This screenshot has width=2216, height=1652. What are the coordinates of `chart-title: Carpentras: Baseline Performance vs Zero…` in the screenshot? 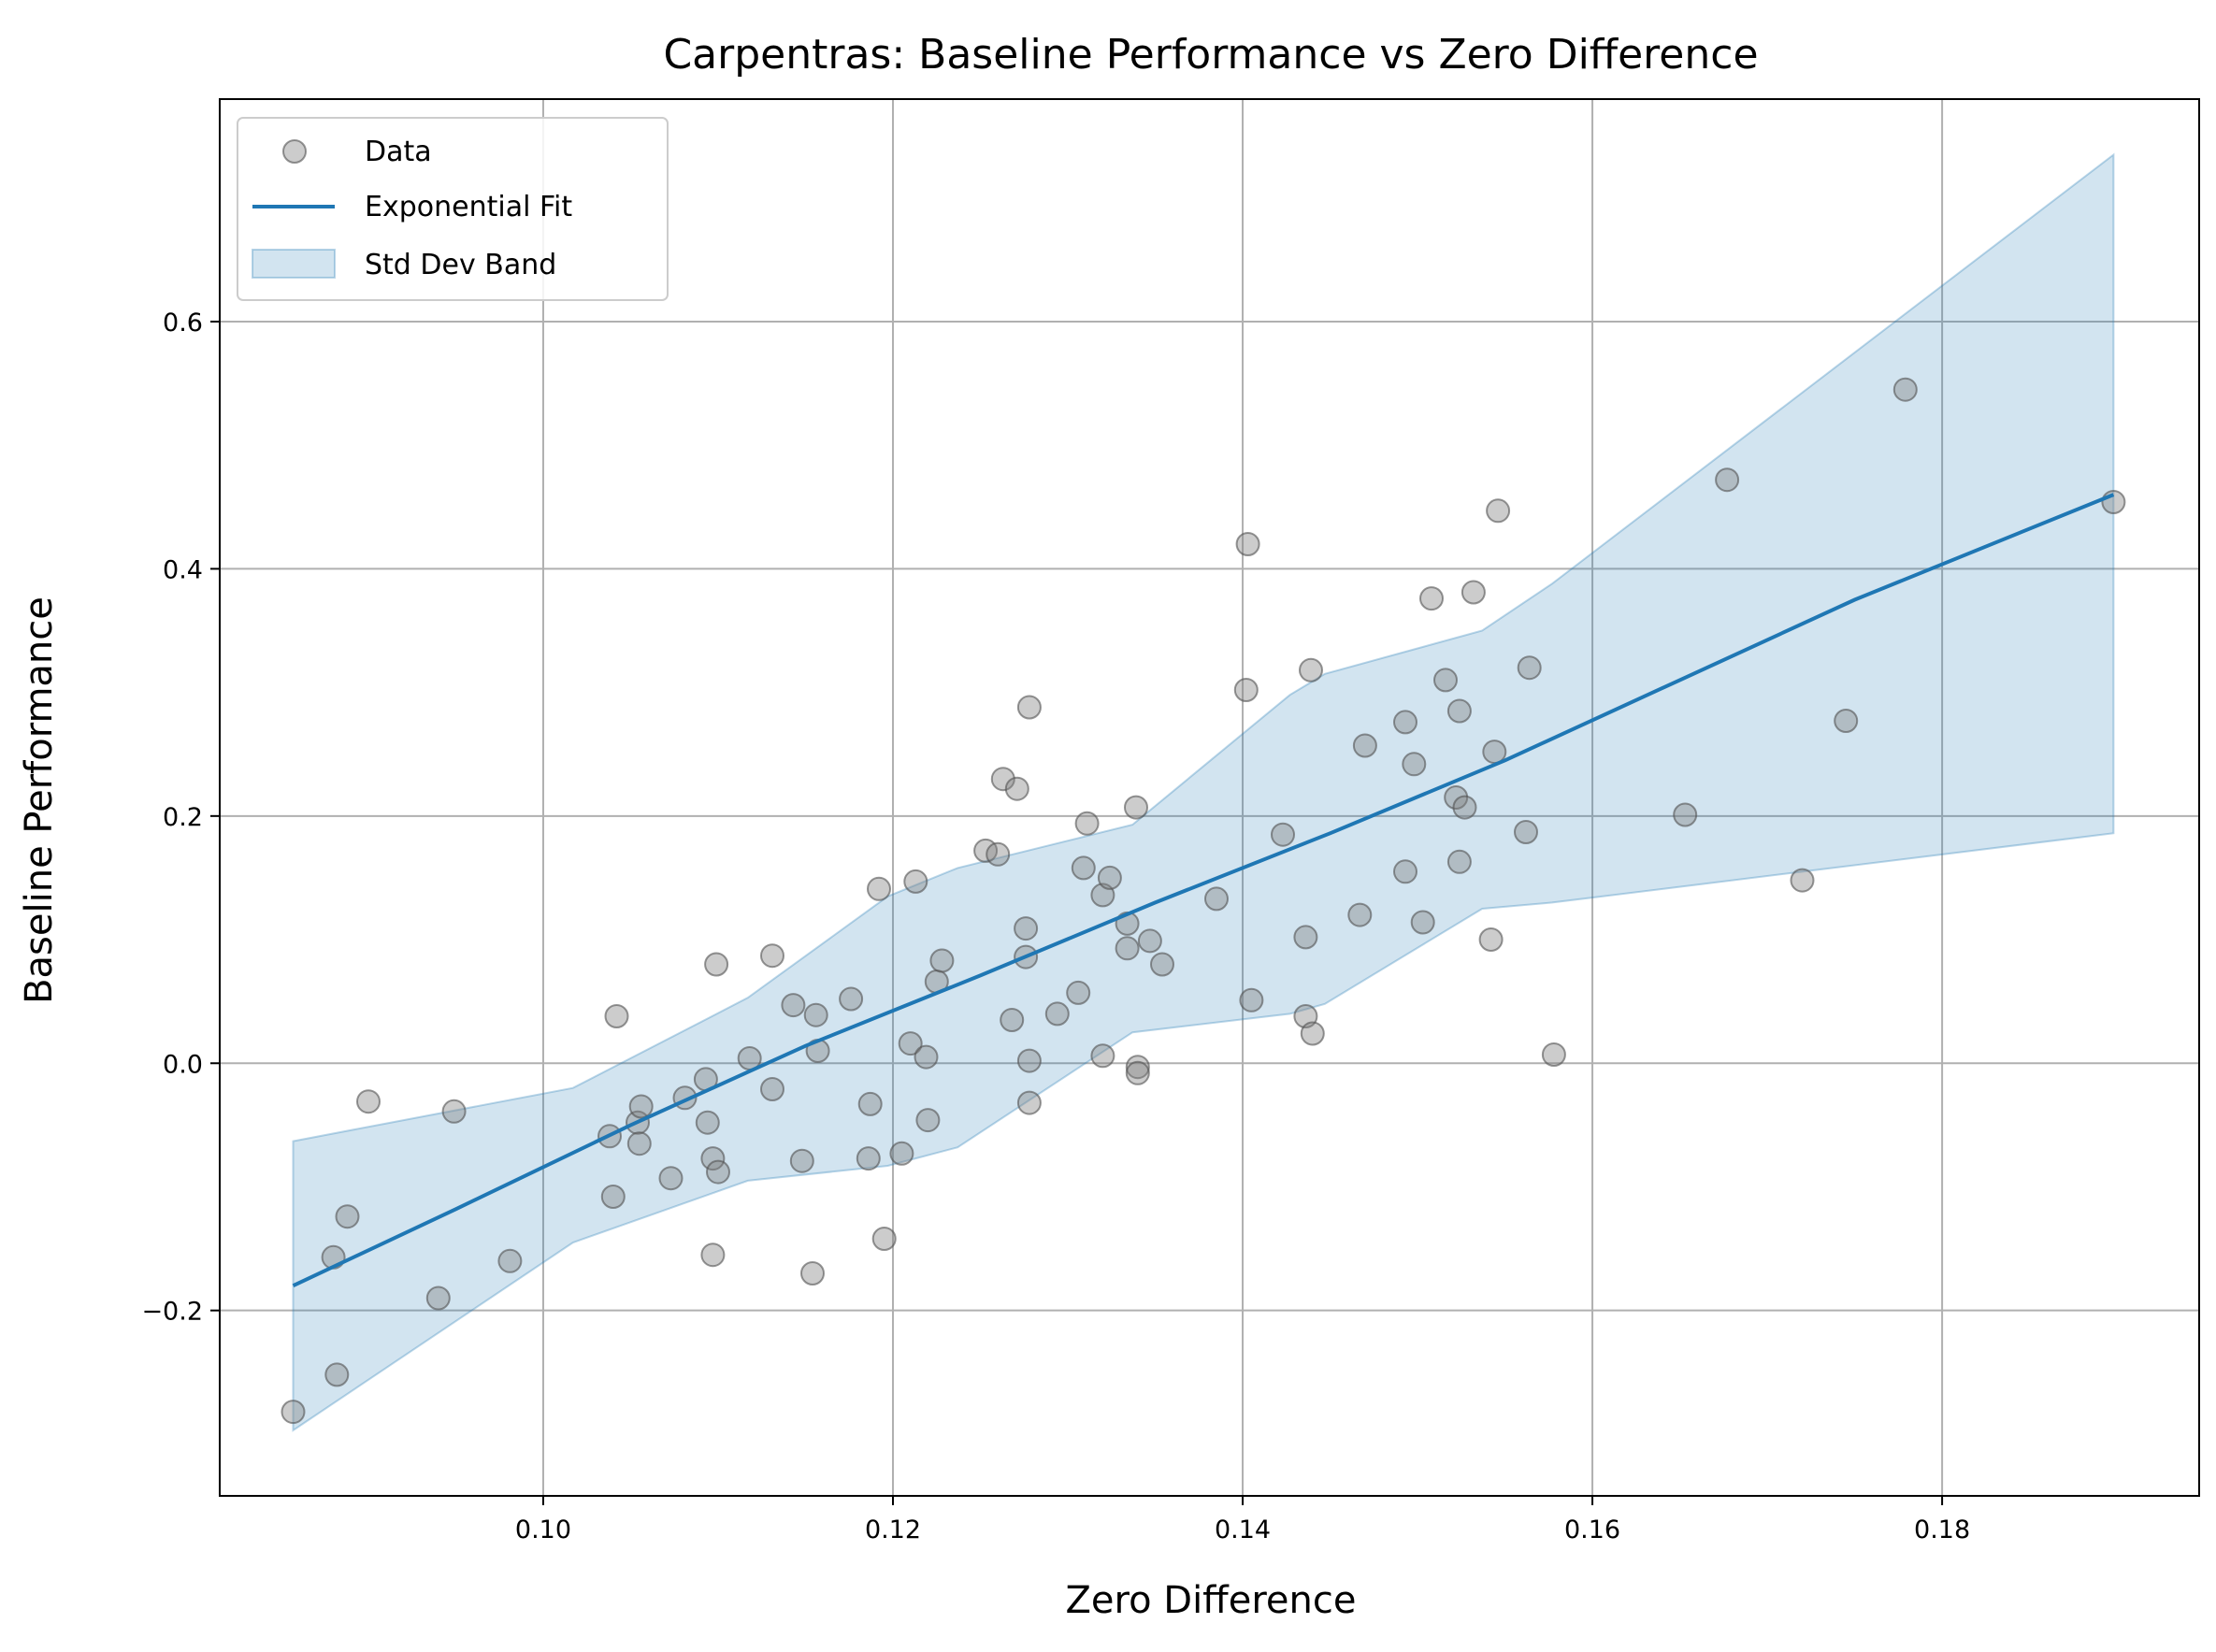 It's located at (1211, 55).